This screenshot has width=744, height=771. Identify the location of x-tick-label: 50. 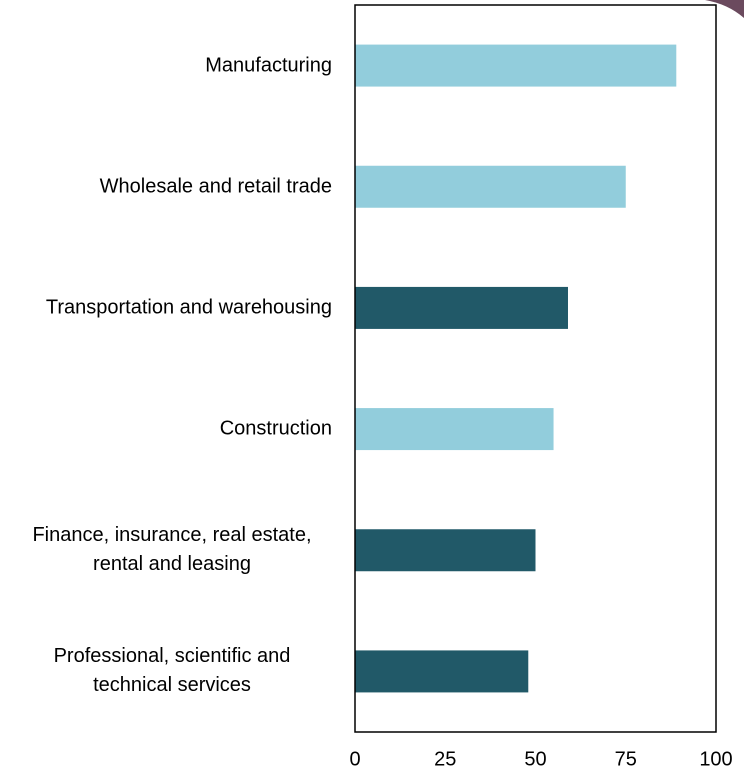
(535, 759).